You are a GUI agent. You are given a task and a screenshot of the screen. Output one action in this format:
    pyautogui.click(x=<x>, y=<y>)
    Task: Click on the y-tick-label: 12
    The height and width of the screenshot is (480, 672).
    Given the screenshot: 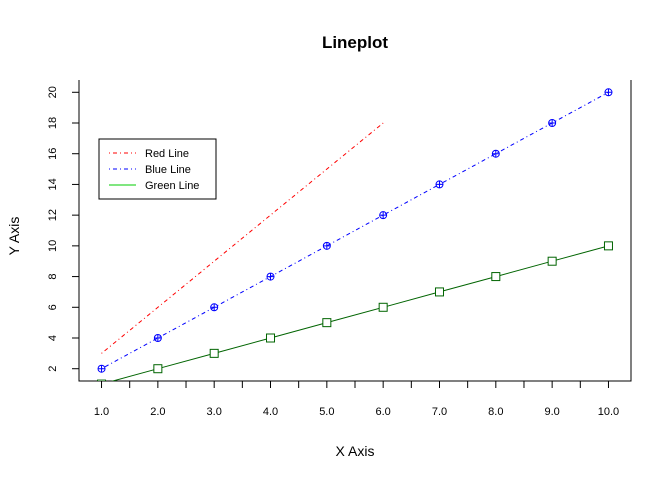 What is the action you would take?
    pyautogui.click(x=53, y=215)
    